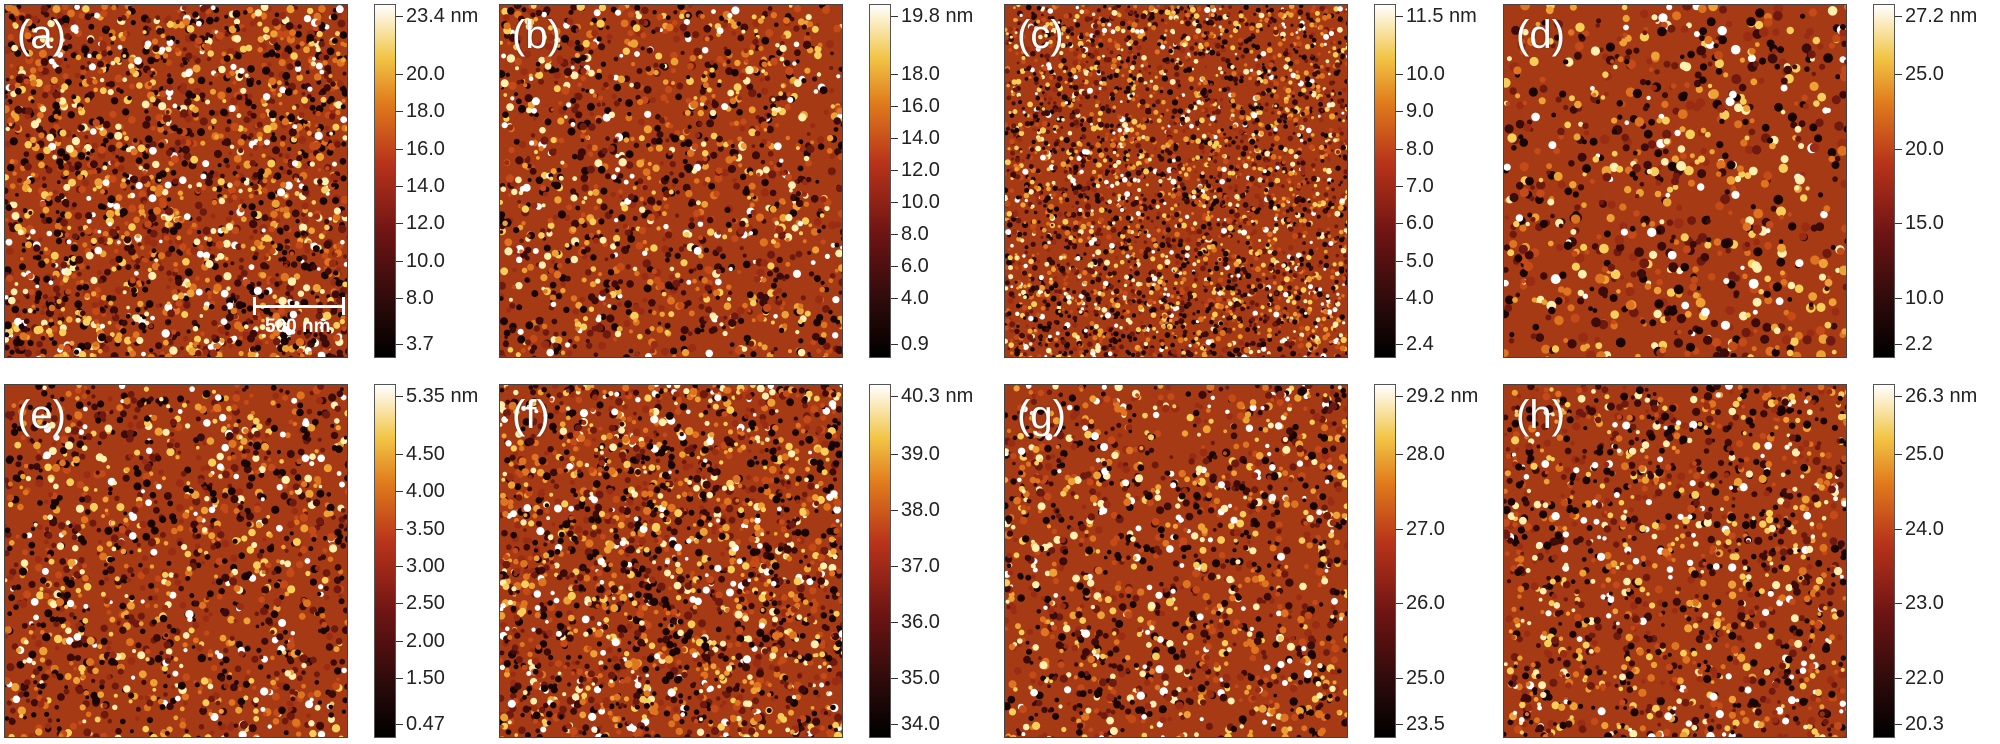 Image resolution: width=2000 pixels, height=744 pixels. Describe the element at coordinates (1420, 111) in the screenshot. I see `colorbar-tick-label: 9.0` at that location.